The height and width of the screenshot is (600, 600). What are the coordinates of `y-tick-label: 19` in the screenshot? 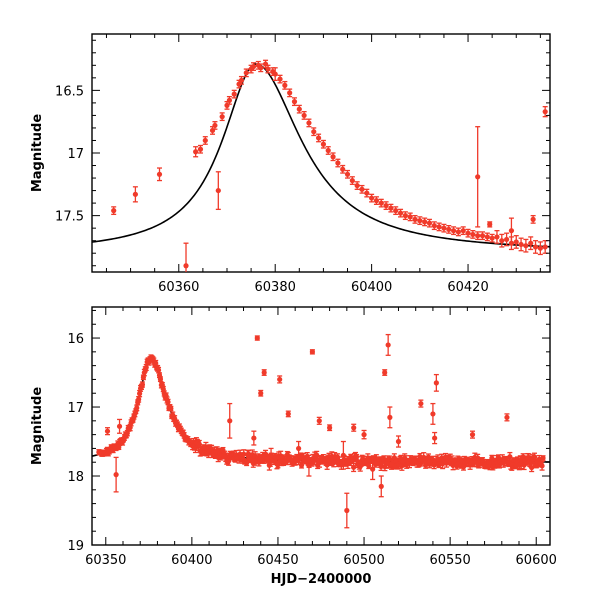 It's located at (75, 546).